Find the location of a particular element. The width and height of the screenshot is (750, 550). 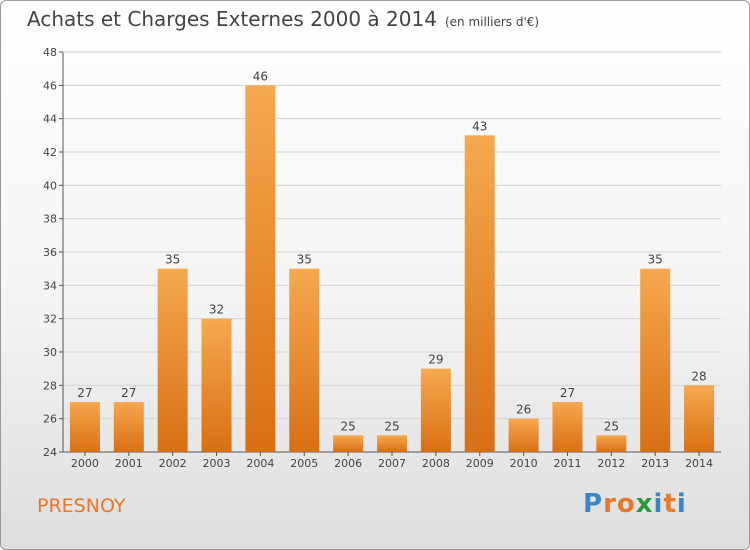

x-tick-label: 2000 is located at coordinates (85, 463).